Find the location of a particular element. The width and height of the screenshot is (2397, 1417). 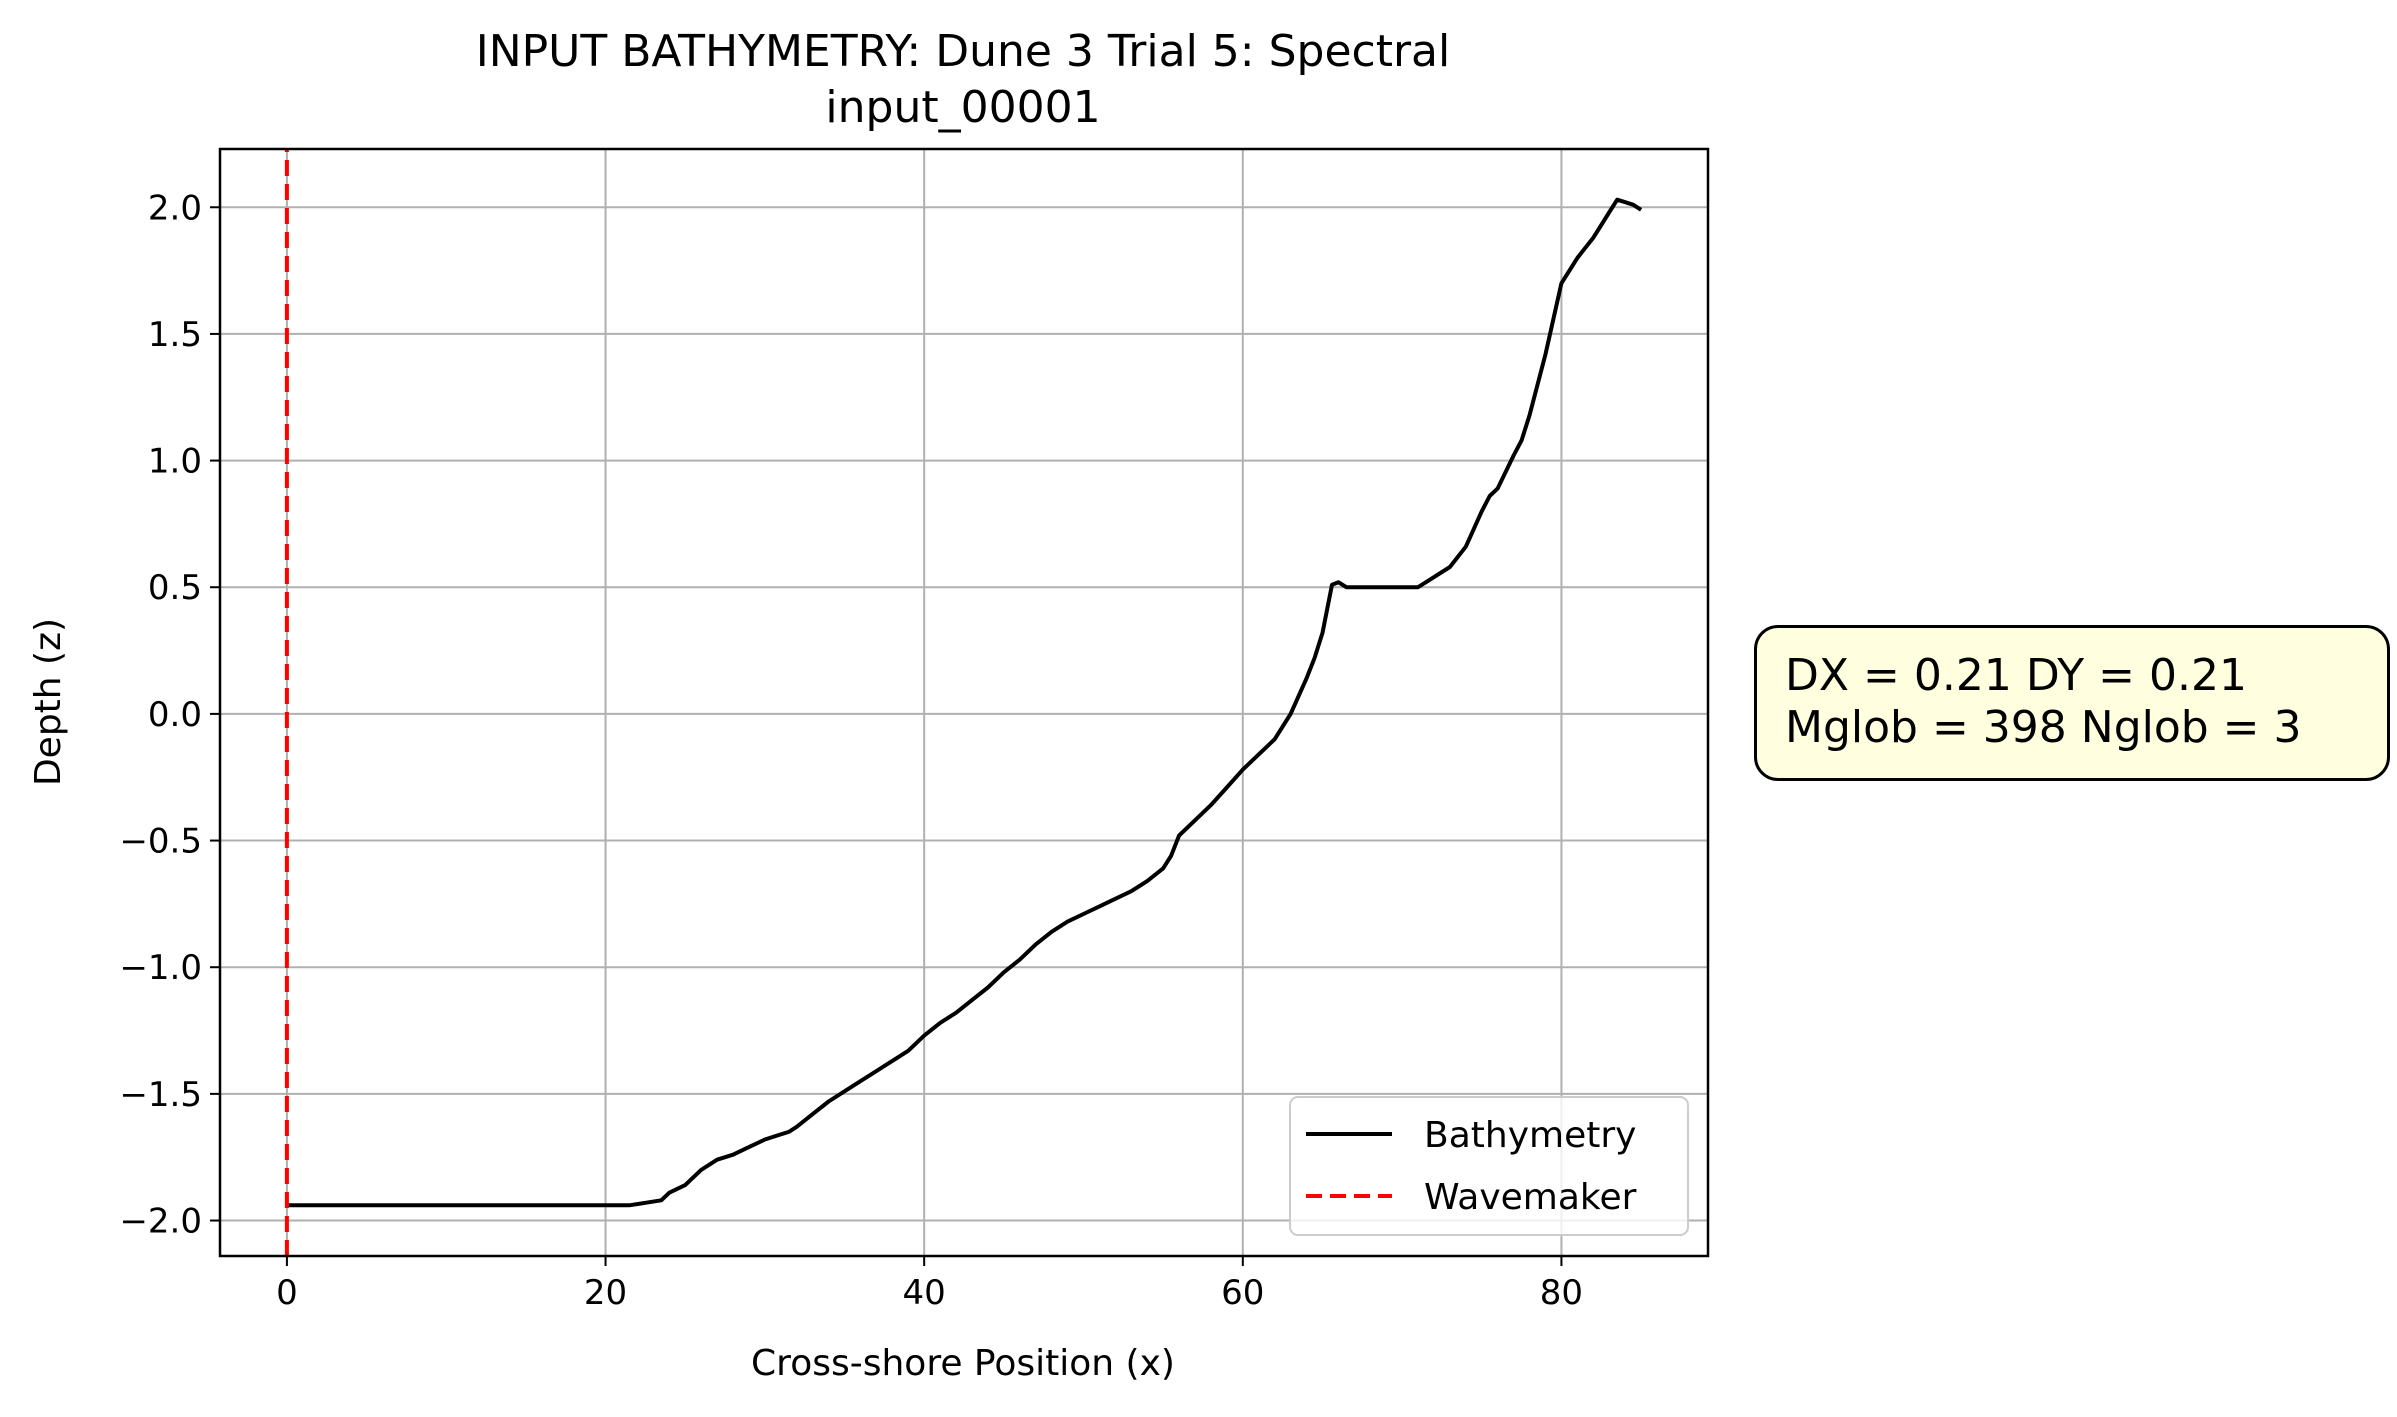

chart-subtitle: input_00001 is located at coordinates (962, 107).